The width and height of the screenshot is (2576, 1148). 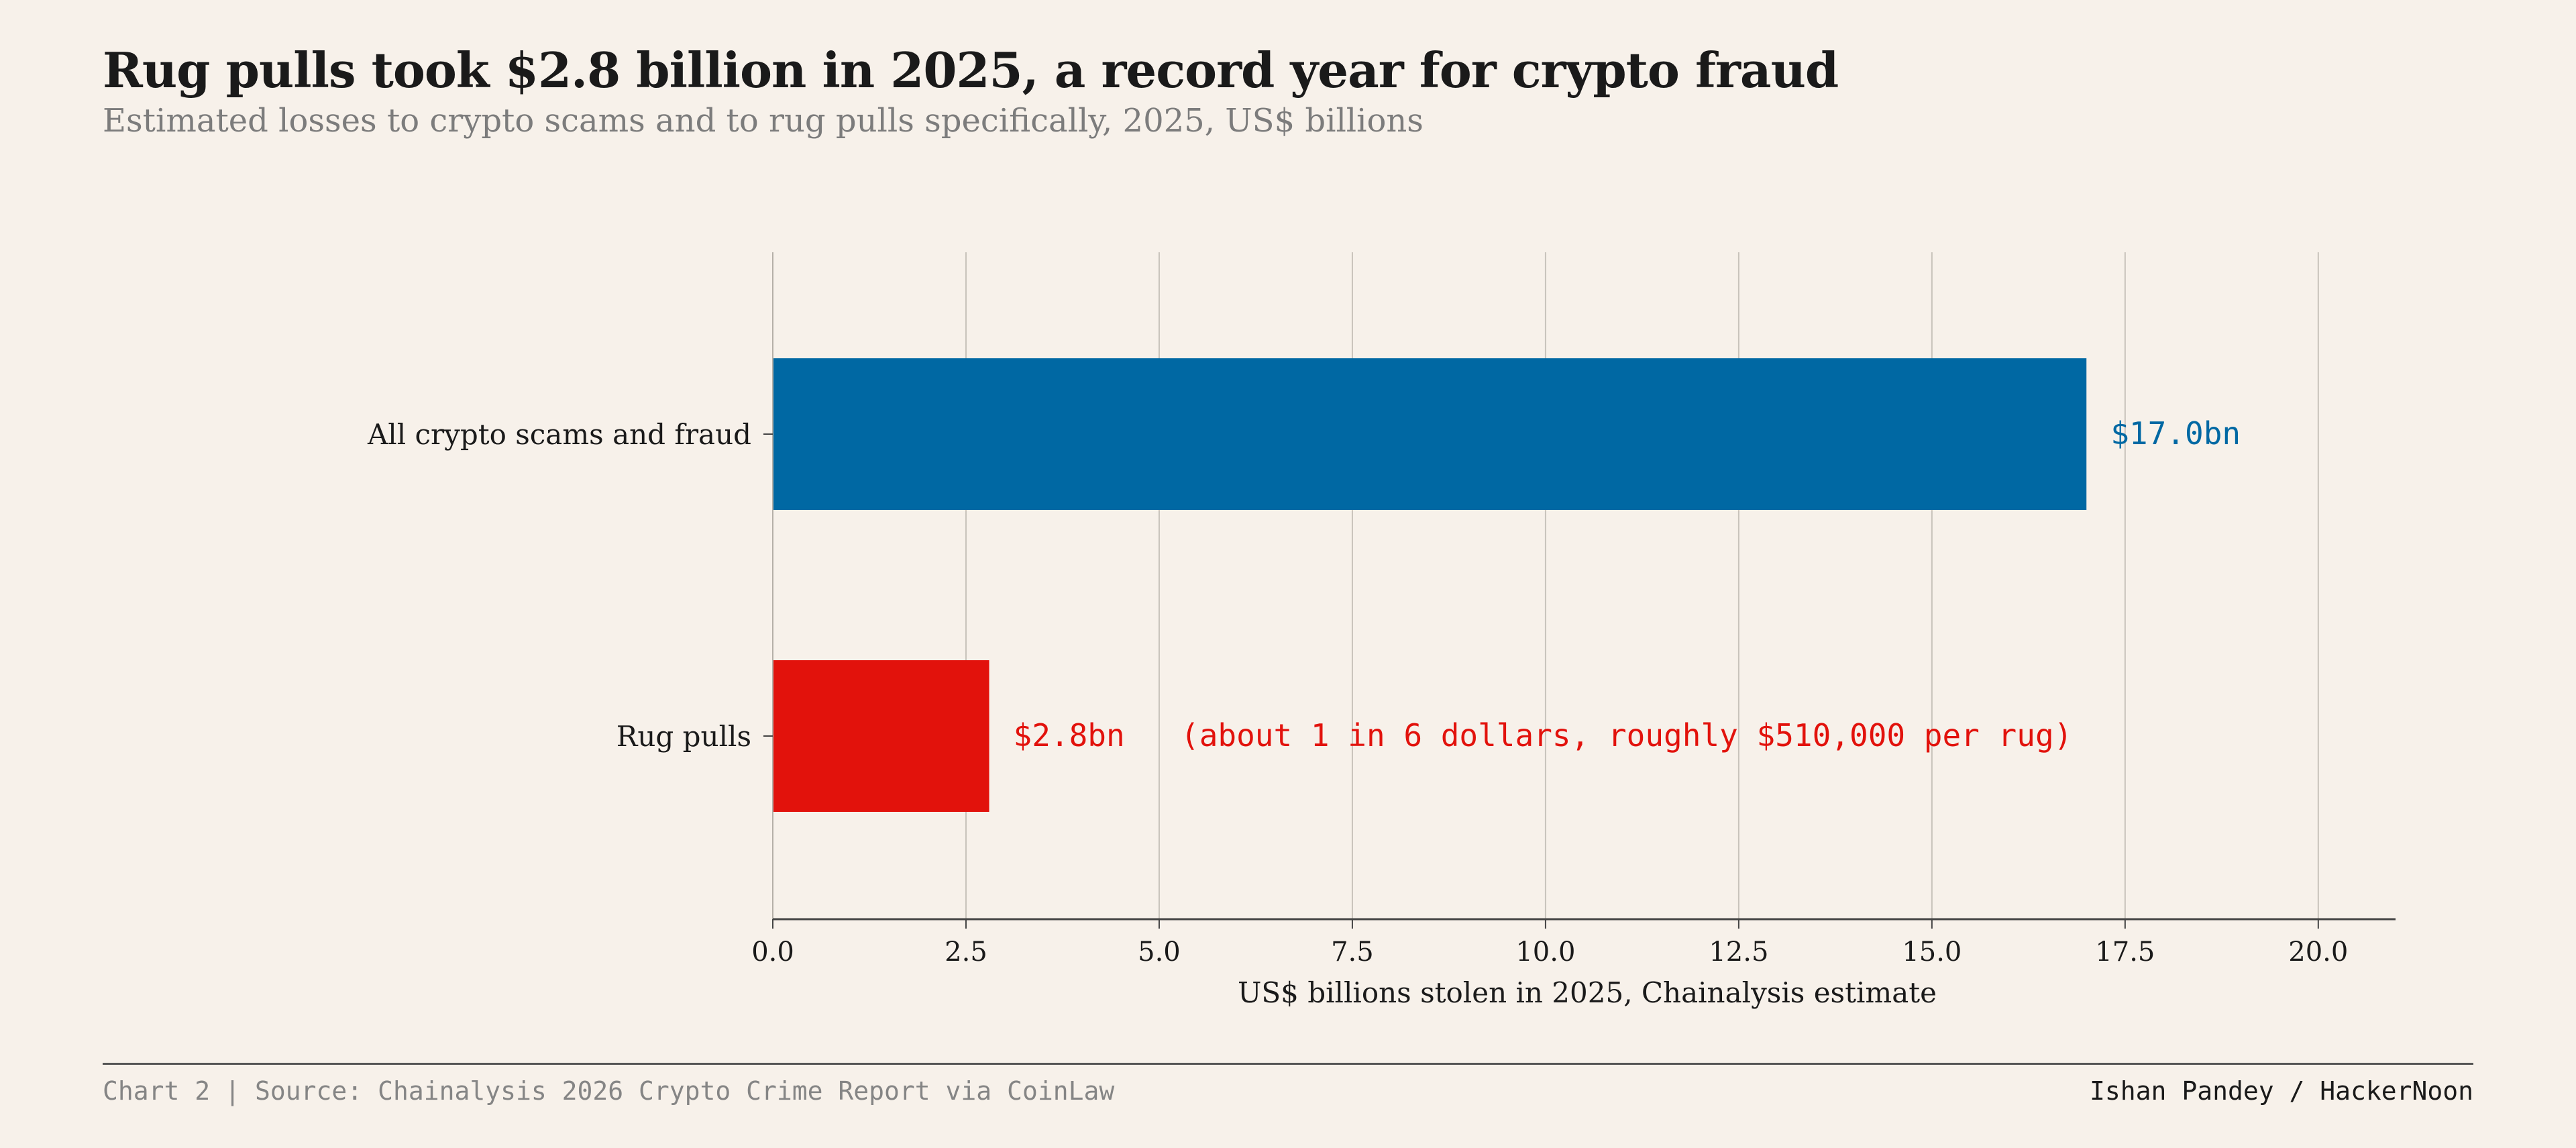 I want to click on x-tick-label-1: 2.5, so click(x=966, y=952).